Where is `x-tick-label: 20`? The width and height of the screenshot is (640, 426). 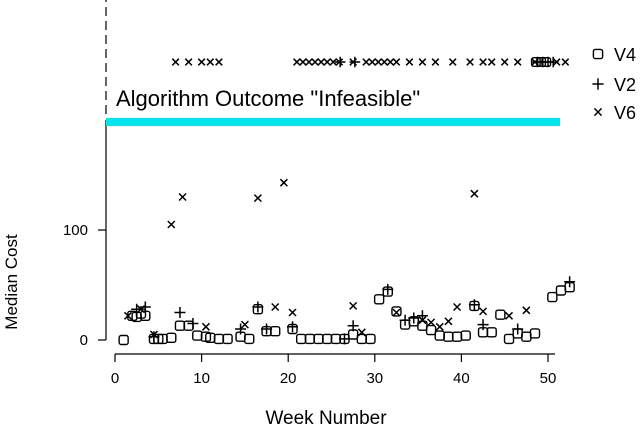 x-tick-label: 20 is located at coordinates (288, 378).